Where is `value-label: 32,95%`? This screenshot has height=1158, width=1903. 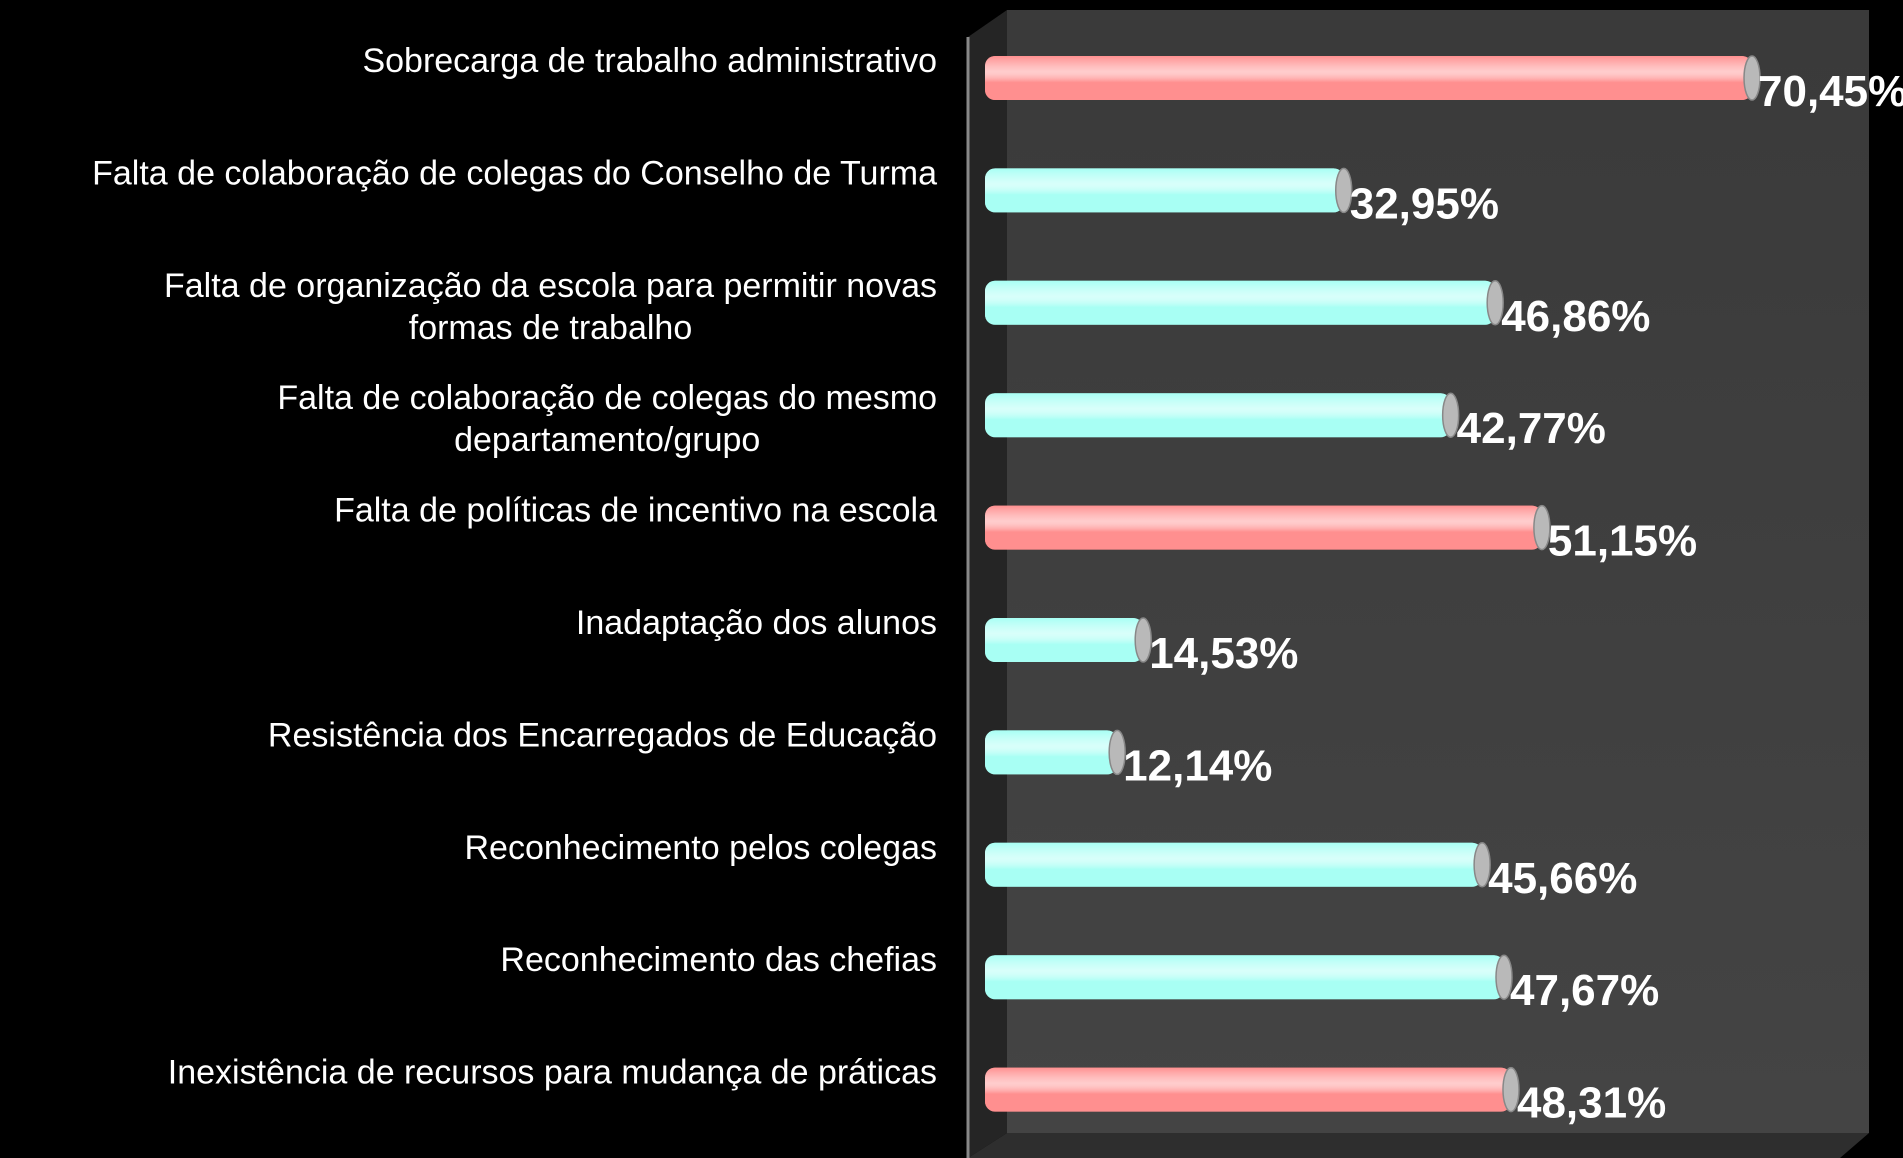
value-label: 32,95% is located at coordinates (1424, 203).